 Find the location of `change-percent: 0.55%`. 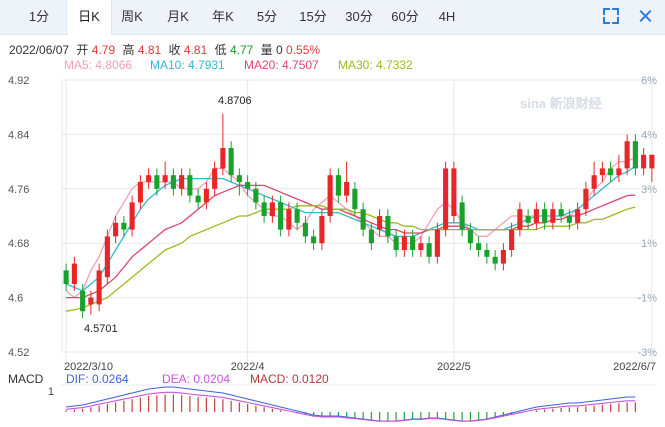

change-percent: 0.55% is located at coordinates (303, 50).